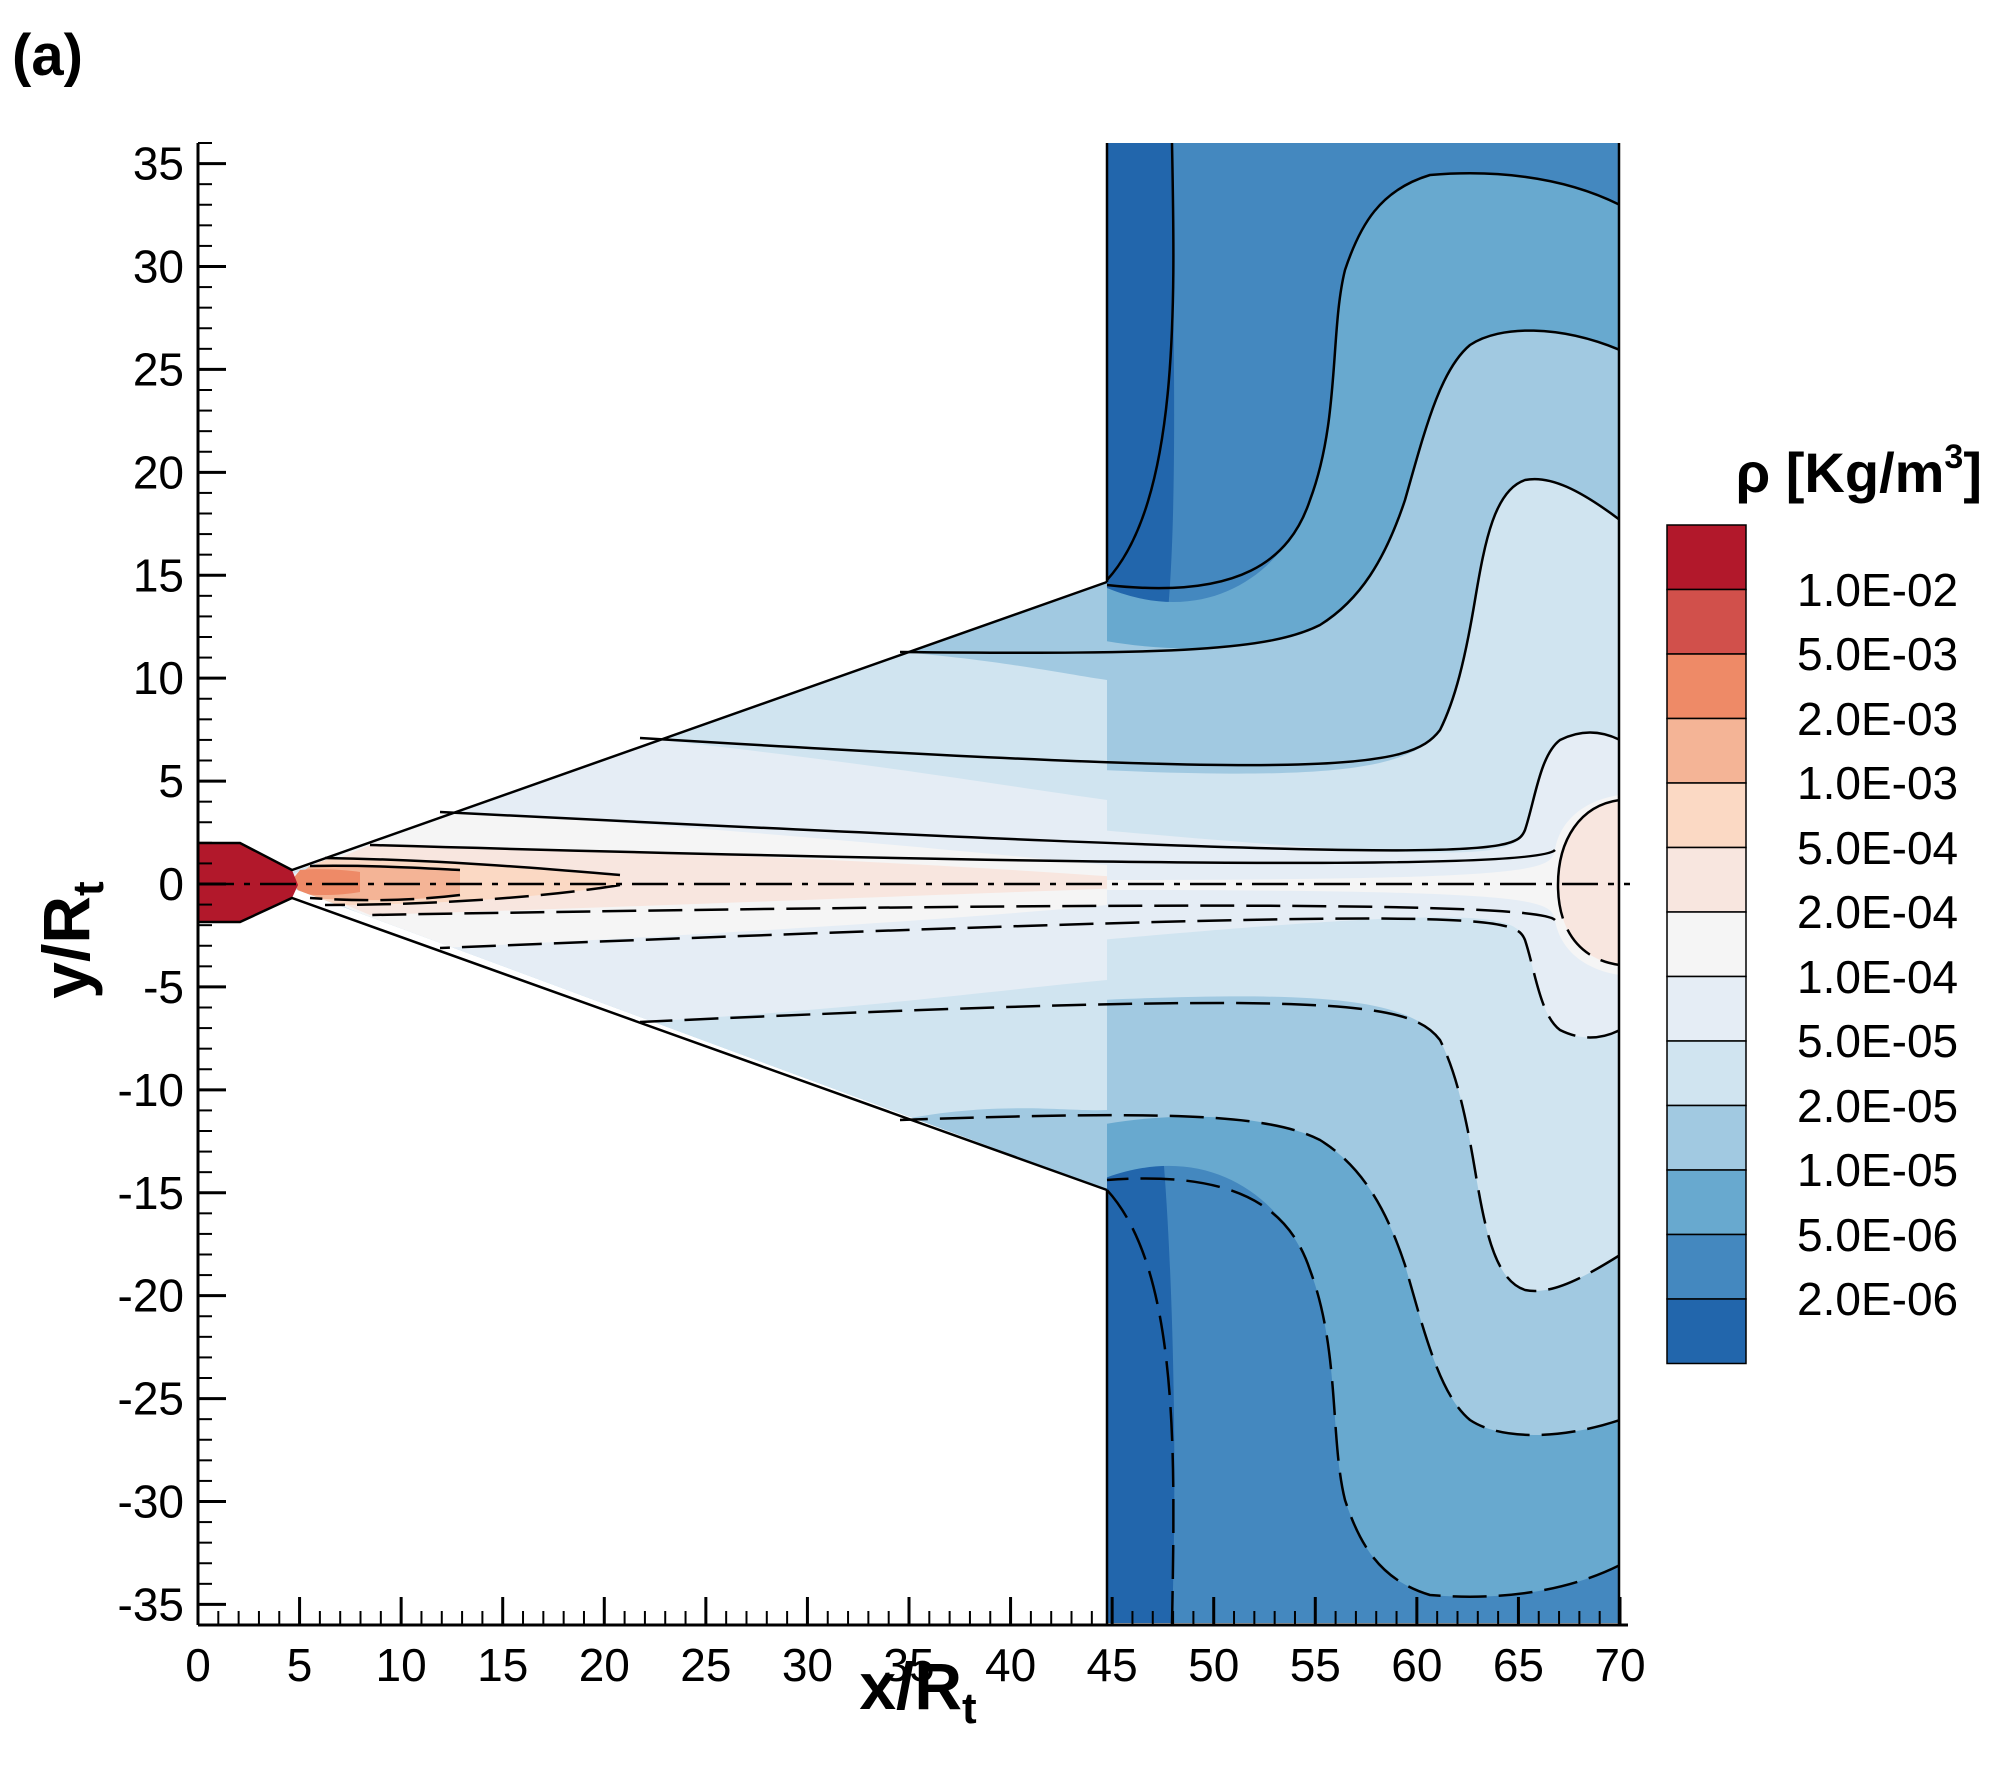  I want to click on colorbar-level-label: 5.0E-03, so click(1878, 654).